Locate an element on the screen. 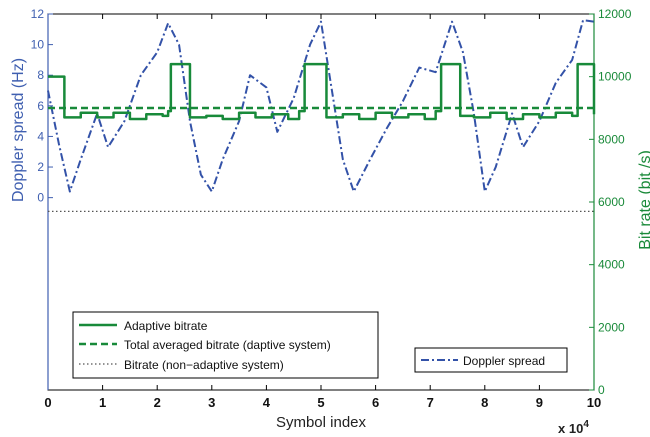  x-tick-label: 2 is located at coordinates (157, 402).